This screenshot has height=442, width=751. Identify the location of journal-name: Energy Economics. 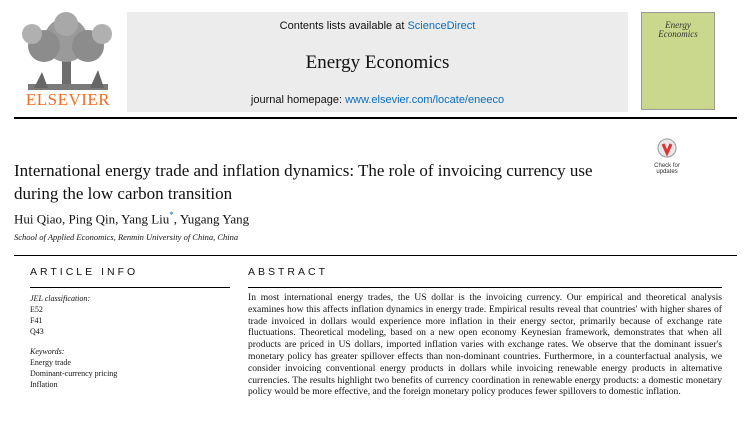
(377, 62).